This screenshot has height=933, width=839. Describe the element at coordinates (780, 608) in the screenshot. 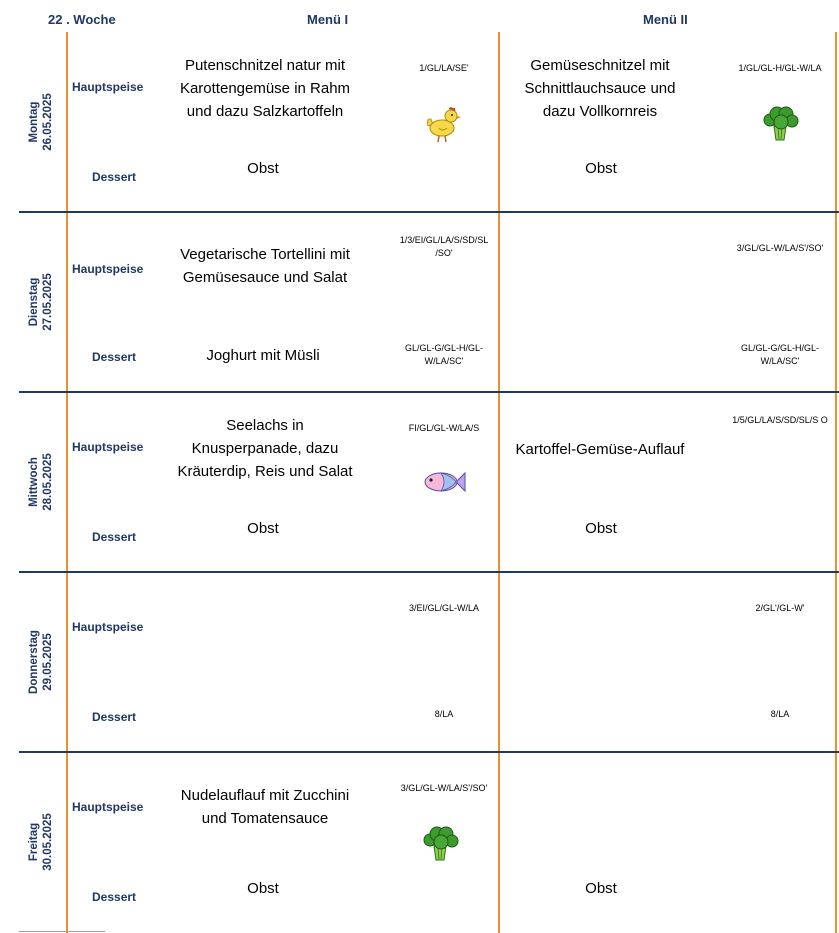

I see `menu-2-main-allergens: 2/GL'/GL-W'` at that location.